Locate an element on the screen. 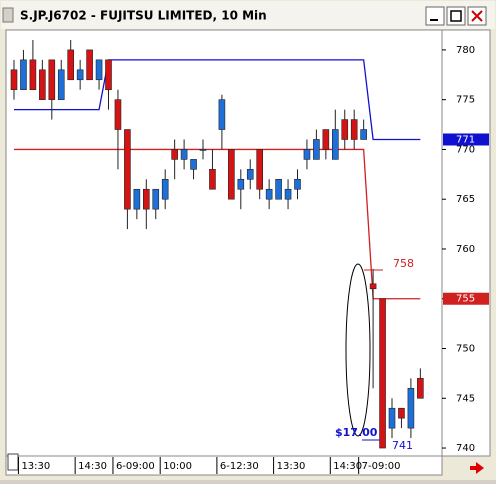 This screenshot has height=484, width=496. price-marker-label: 771 is located at coordinates (465, 139).